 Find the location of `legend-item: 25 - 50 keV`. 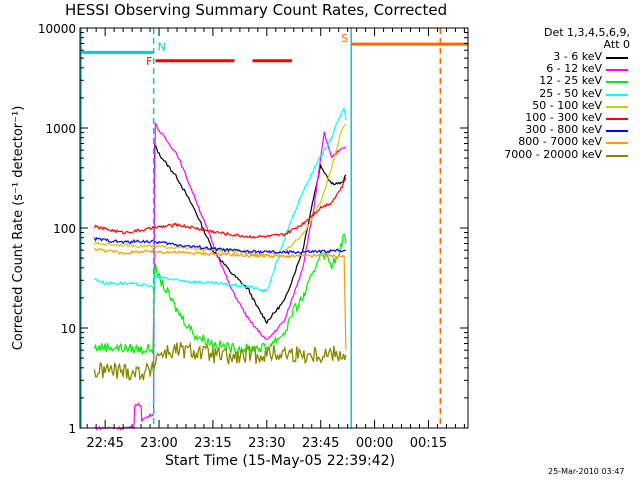

legend-item: 25 - 50 keV is located at coordinates (555, 93).